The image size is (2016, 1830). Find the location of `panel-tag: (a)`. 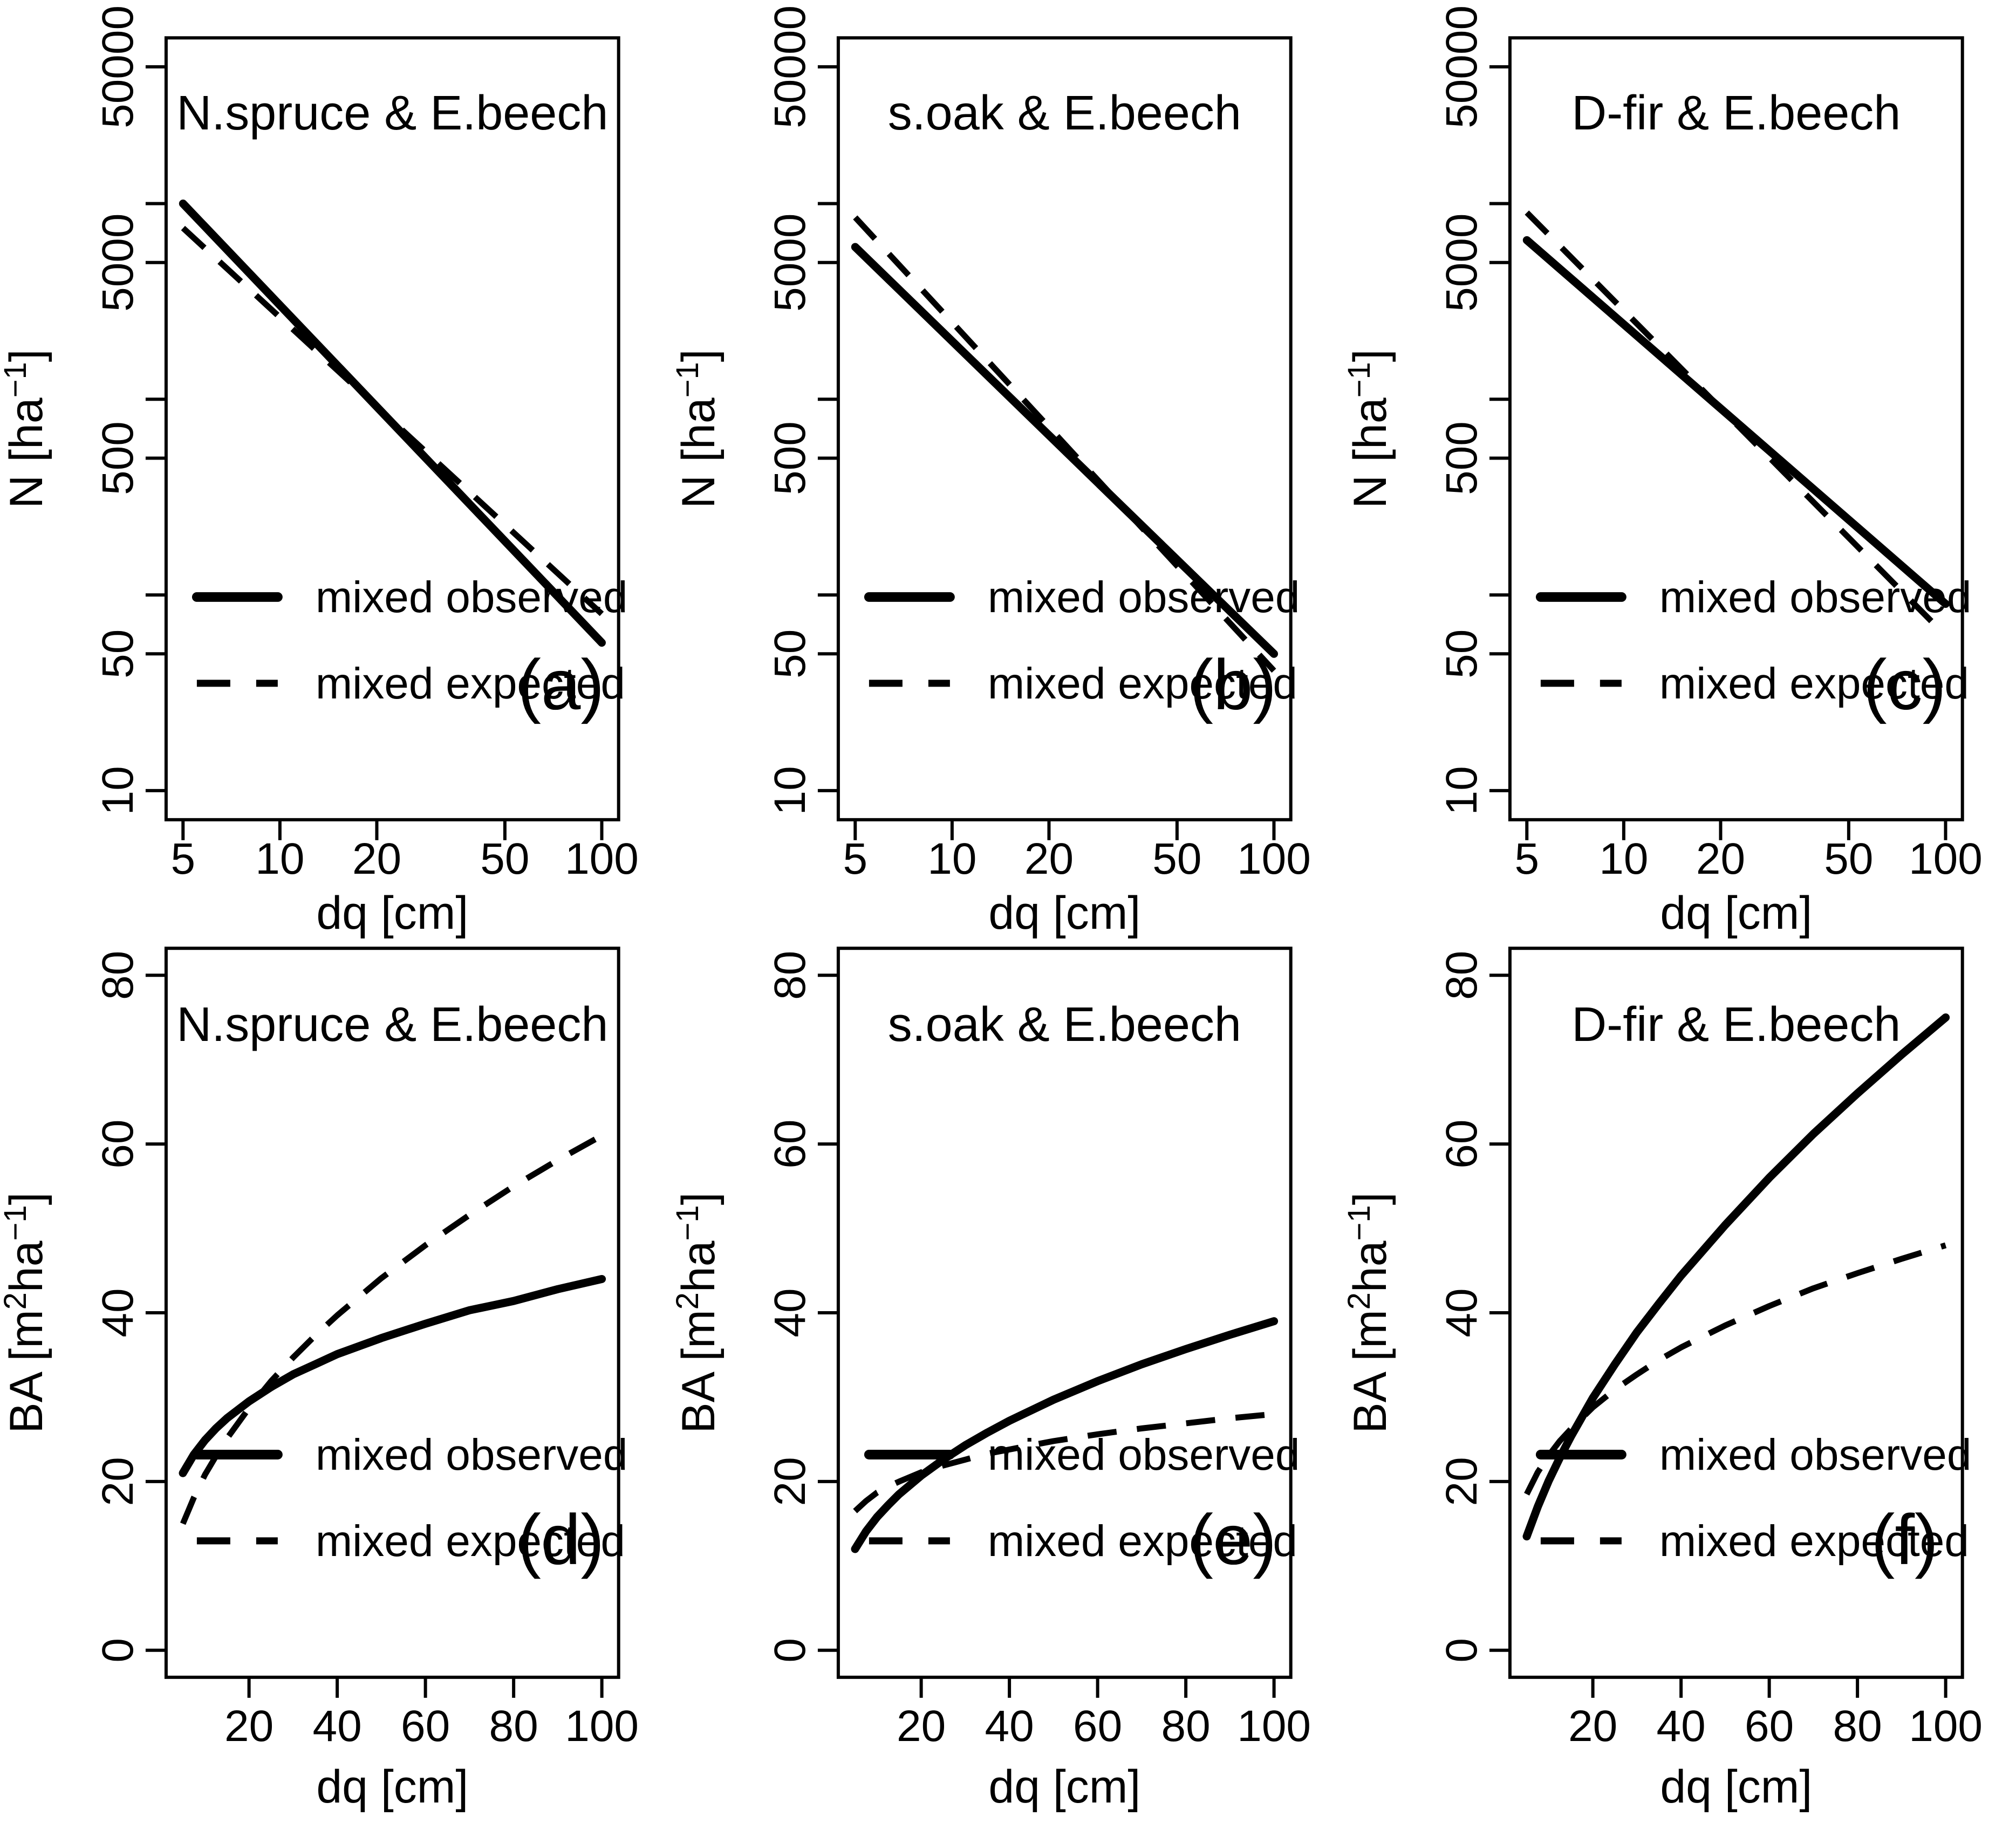

panel-tag: (a) is located at coordinates (560, 684).